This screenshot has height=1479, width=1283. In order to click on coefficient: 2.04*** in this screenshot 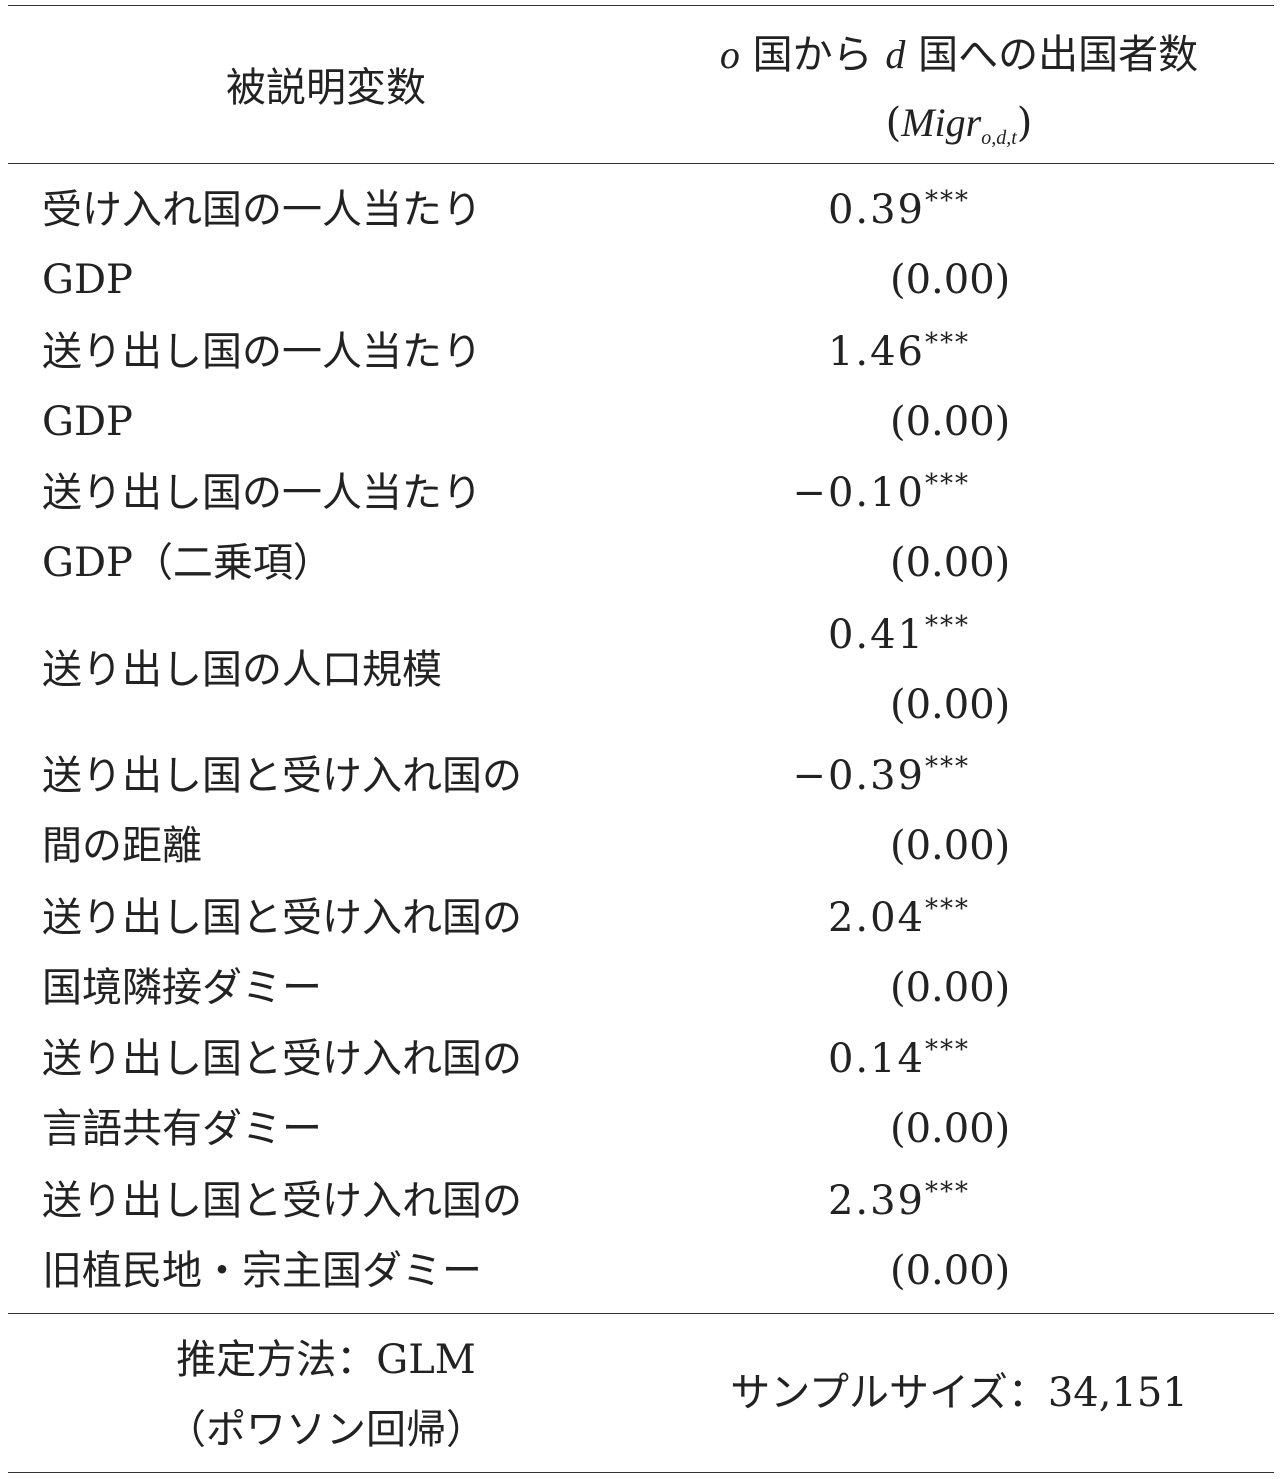, I will do `click(915, 918)`.